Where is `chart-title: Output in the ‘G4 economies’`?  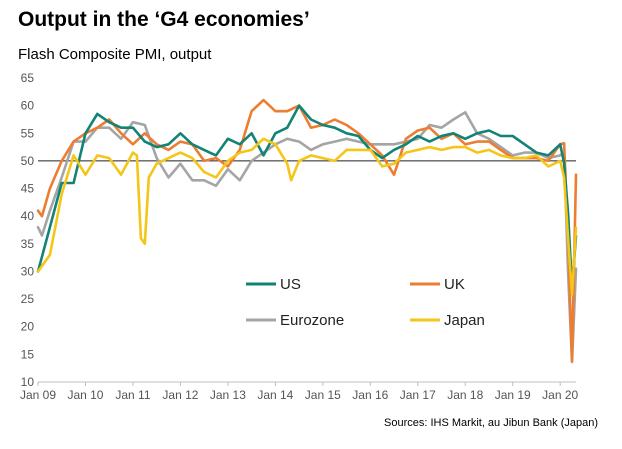
chart-title: Output in the ‘G4 economies’ is located at coordinates (164, 19).